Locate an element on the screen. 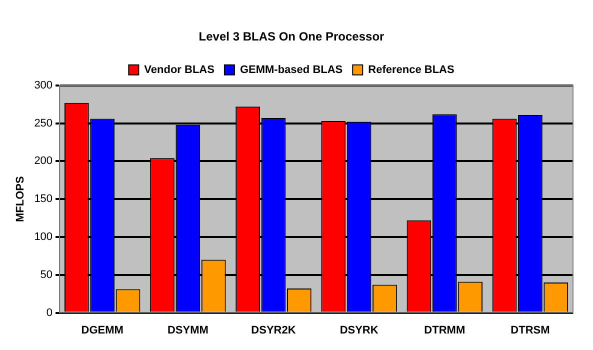 Image resolution: width=593 pixels, height=350 pixels. y-tick-label: 250 is located at coordinates (43, 123).